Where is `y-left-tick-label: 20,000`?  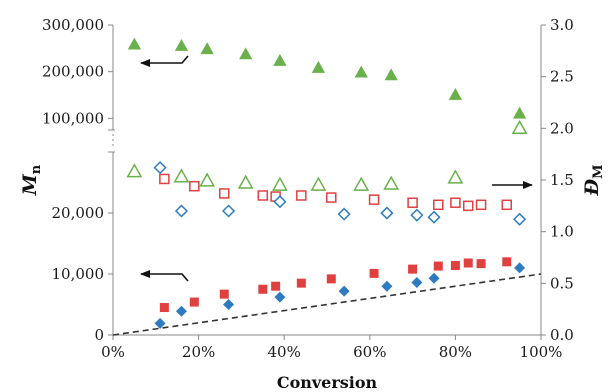 y-left-tick-label: 20,000 is located at coordinates (78, 213).